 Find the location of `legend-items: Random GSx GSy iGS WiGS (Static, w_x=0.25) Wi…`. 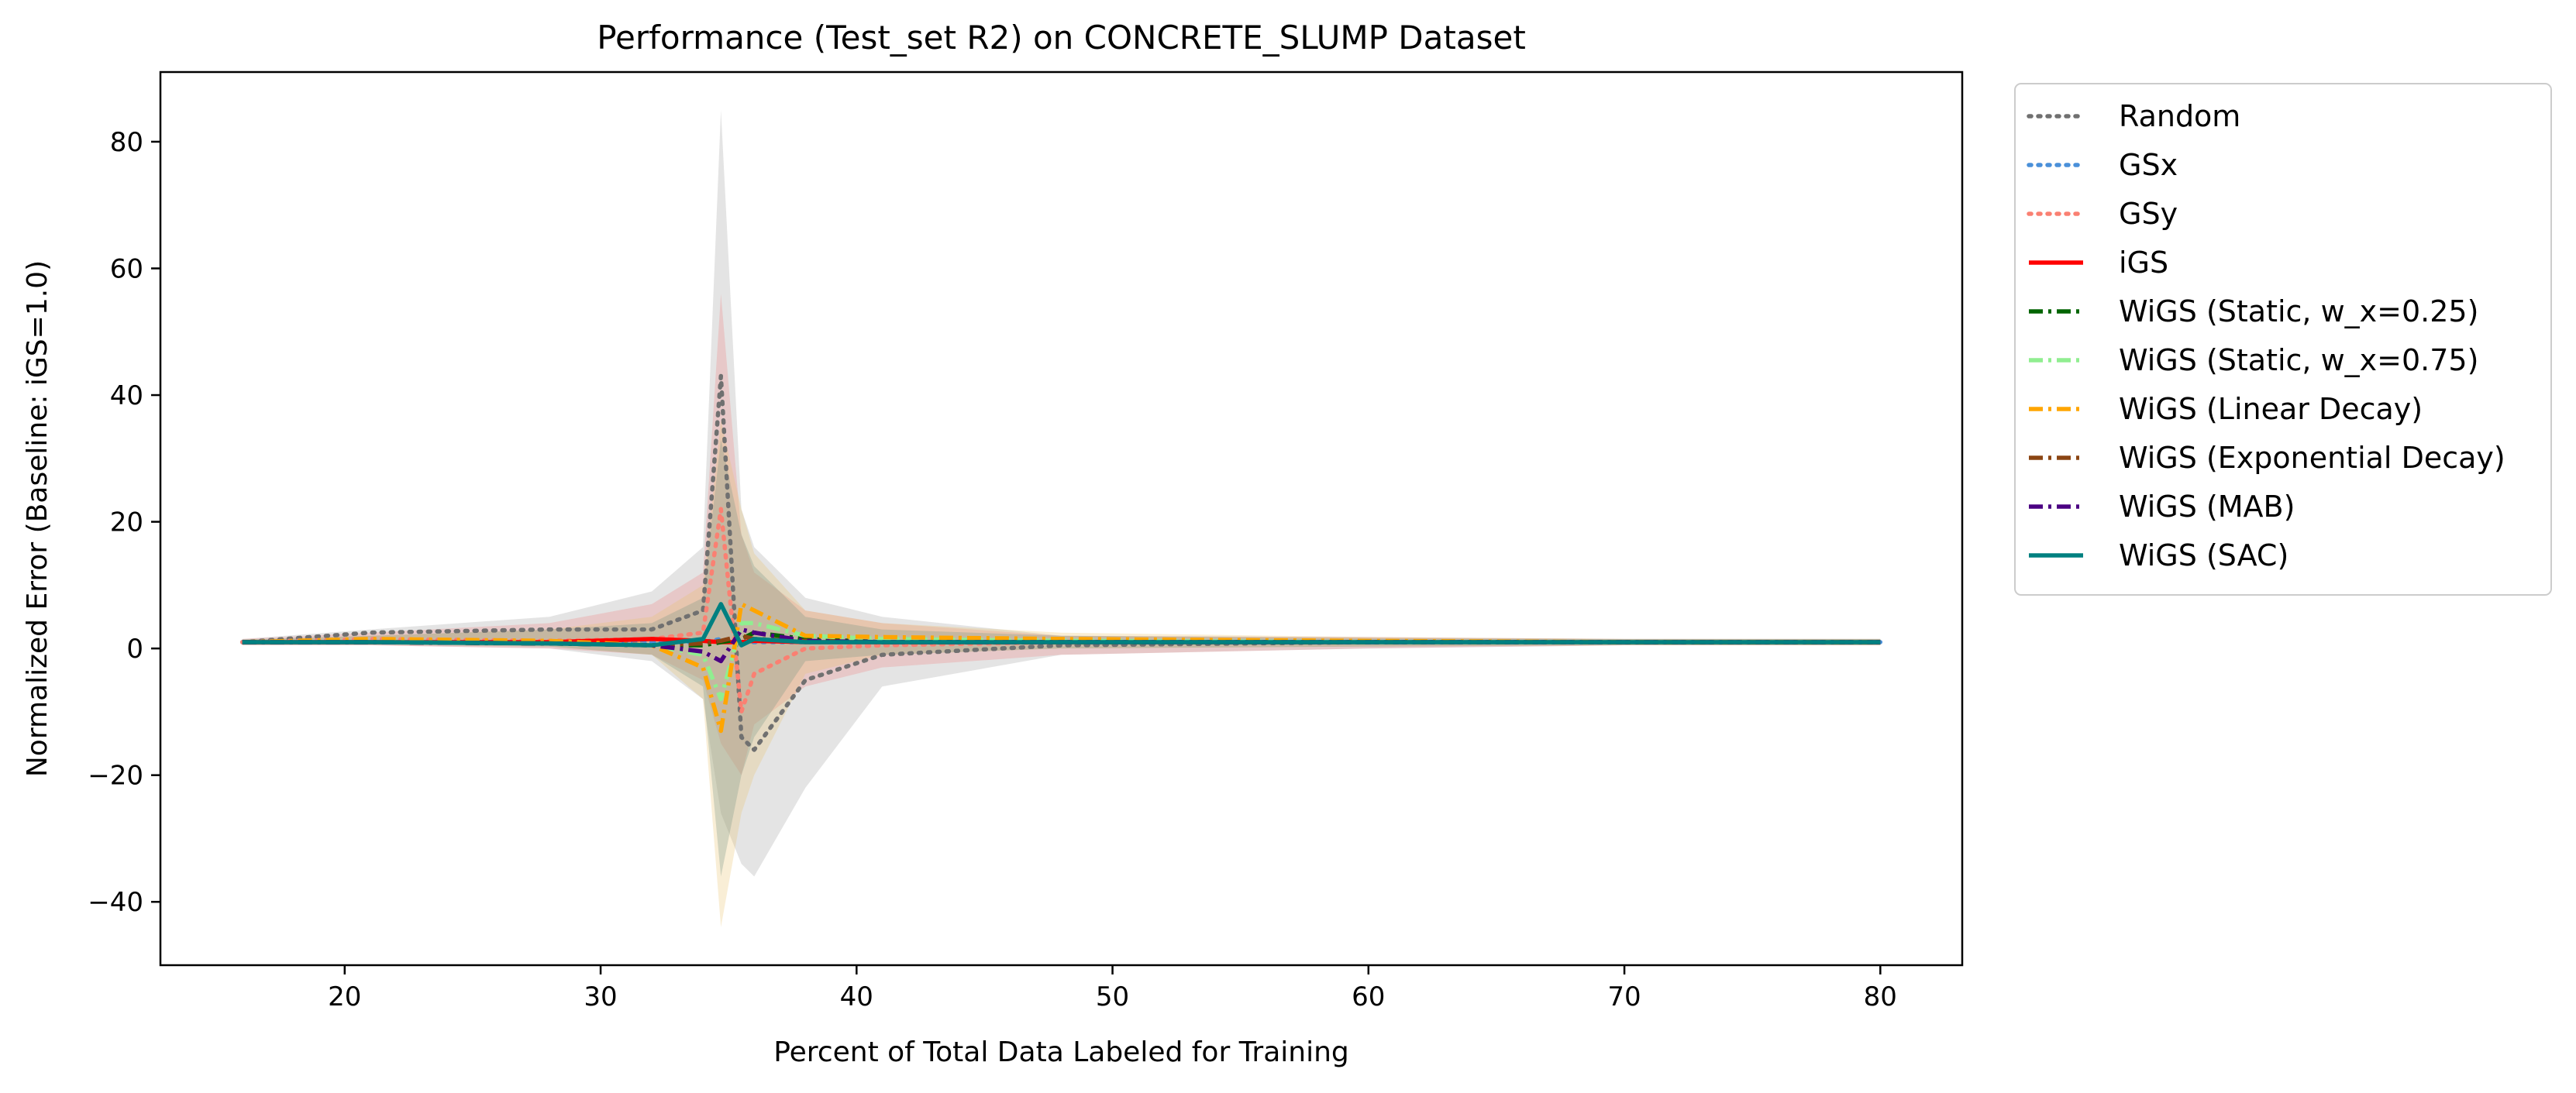

legend-items: Random GSx GSy iGS WiGS (Static, w_x=0.25) Wi… is located at coordinates (2266, 335).